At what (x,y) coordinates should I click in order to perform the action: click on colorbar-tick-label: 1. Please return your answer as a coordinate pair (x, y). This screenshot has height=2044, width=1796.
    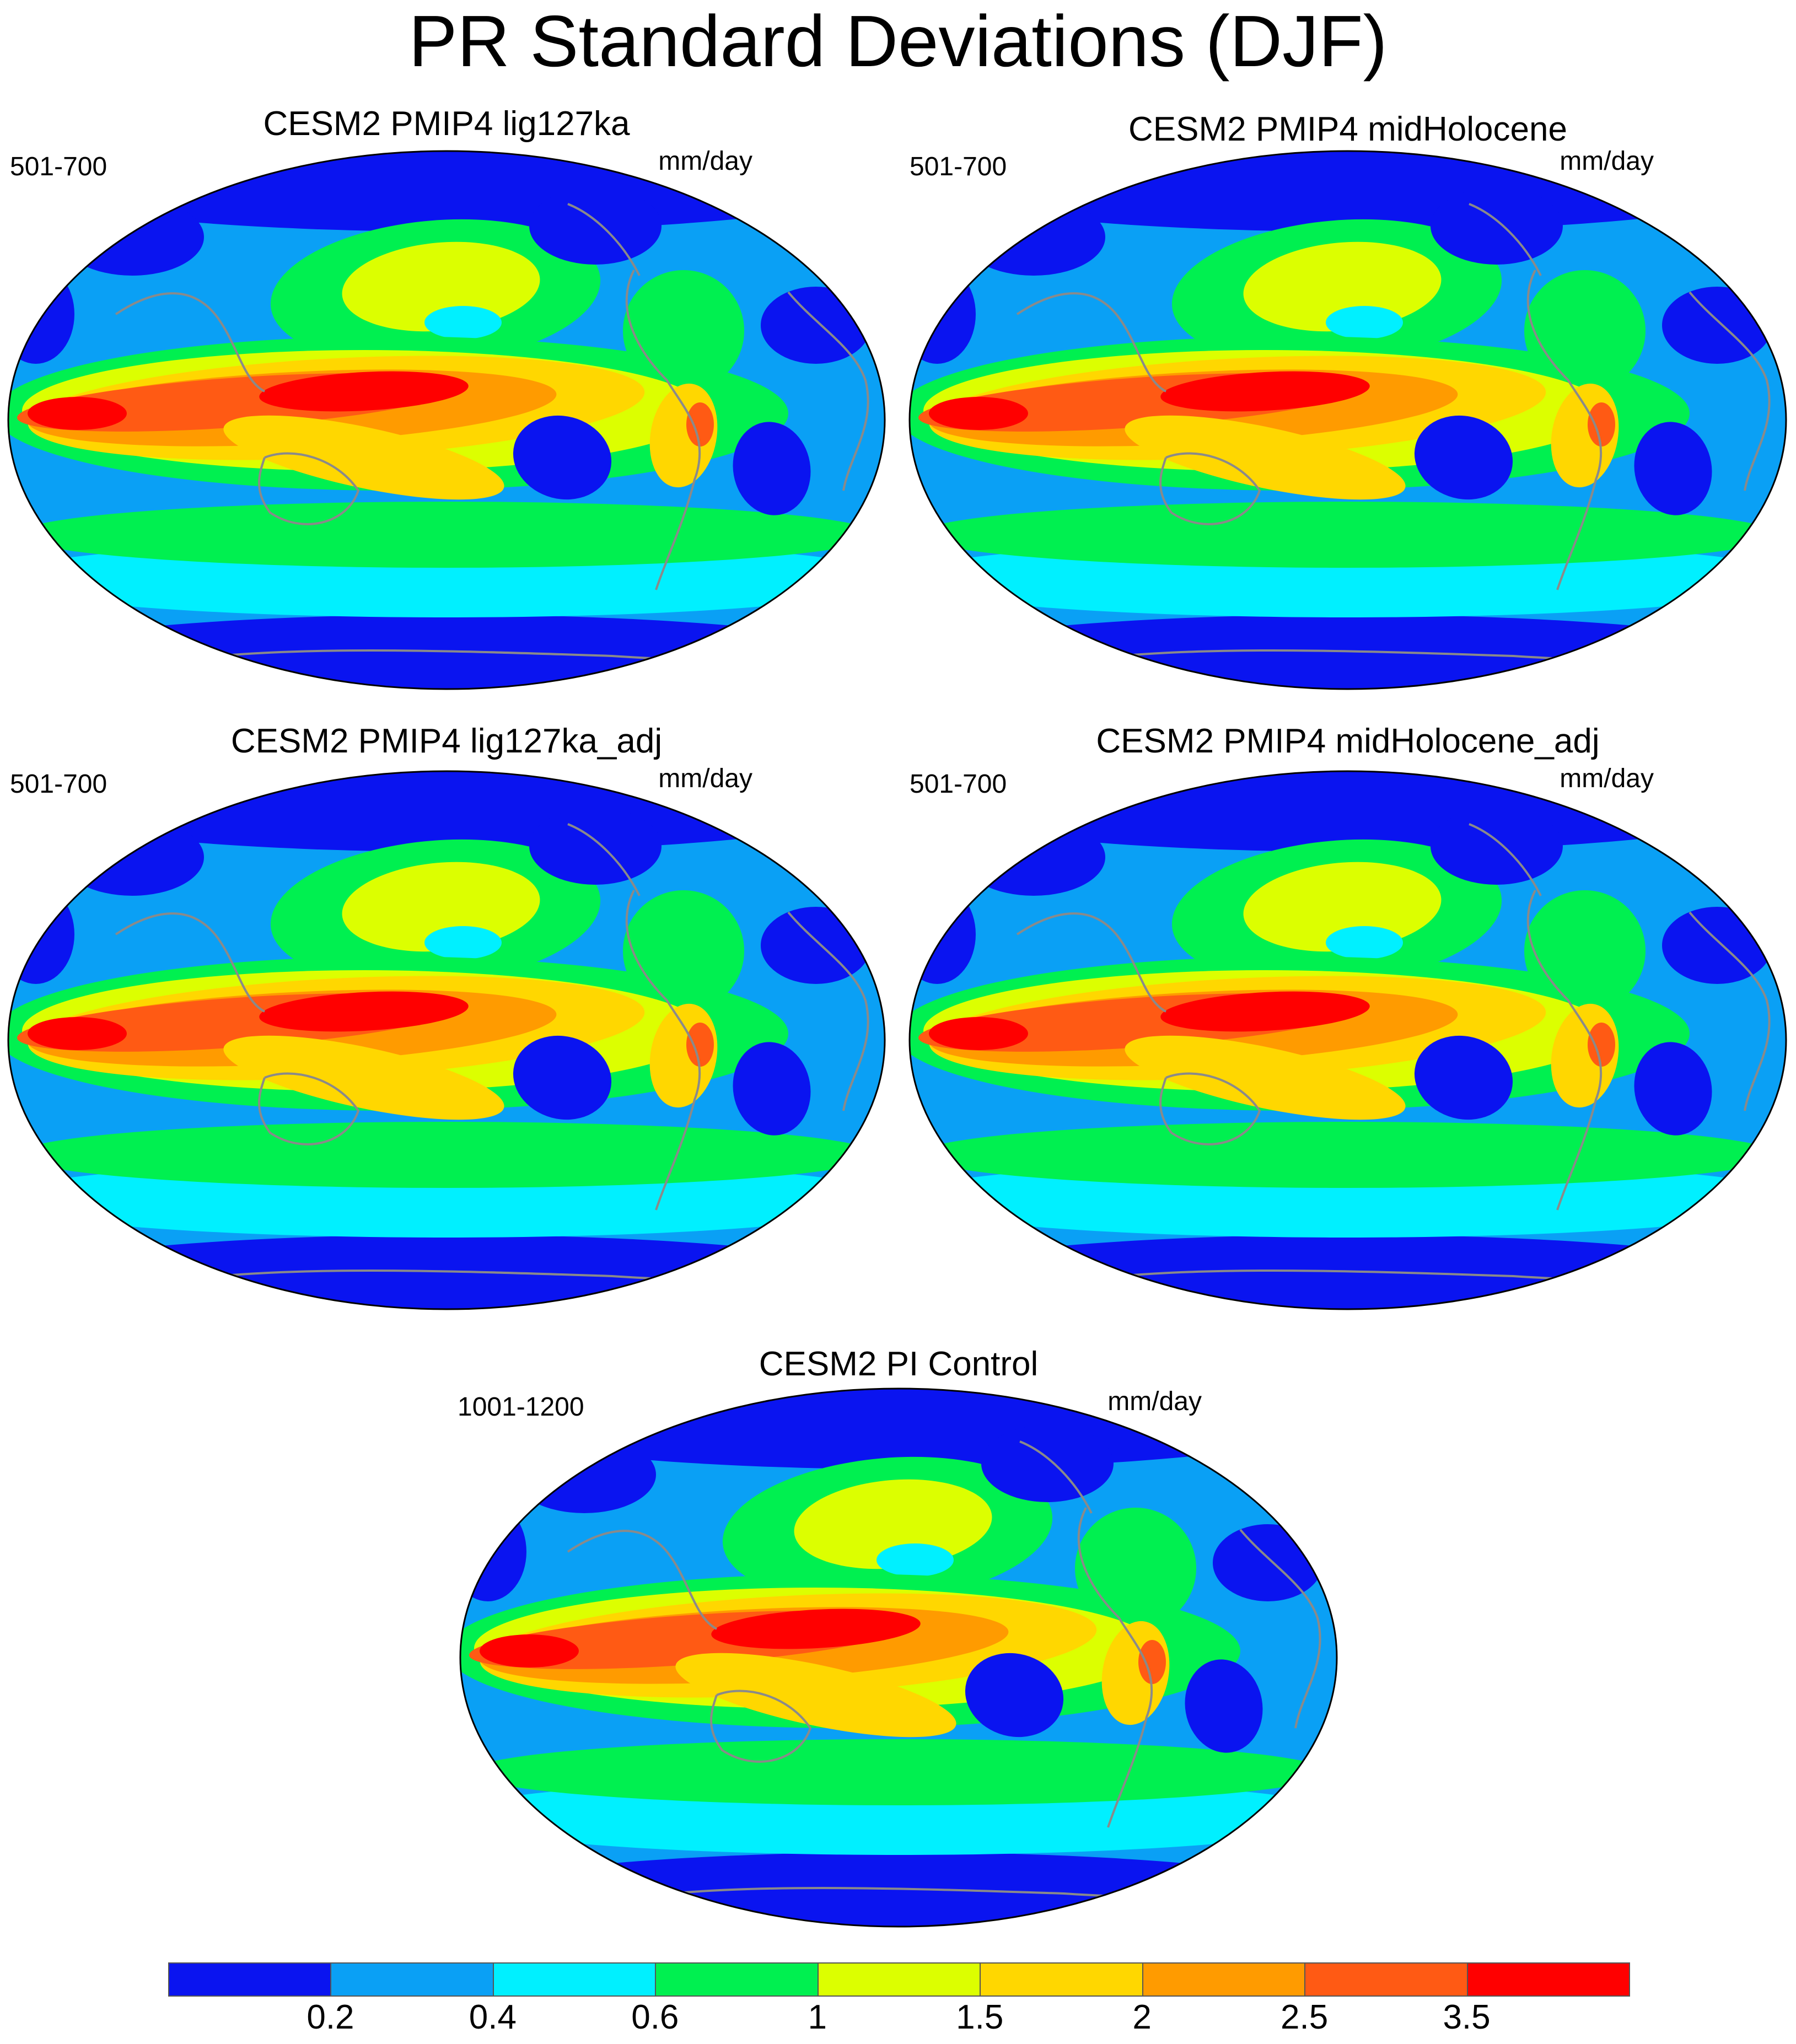
    Looking at the image, I should click on (817, 2017).